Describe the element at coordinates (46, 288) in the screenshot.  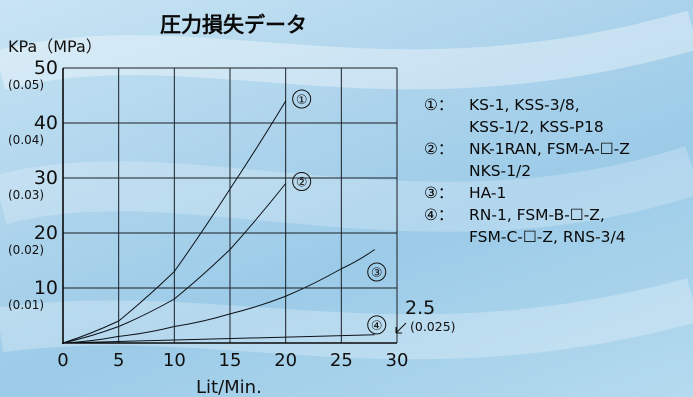
I see `y-tick-label: 10` at that location.